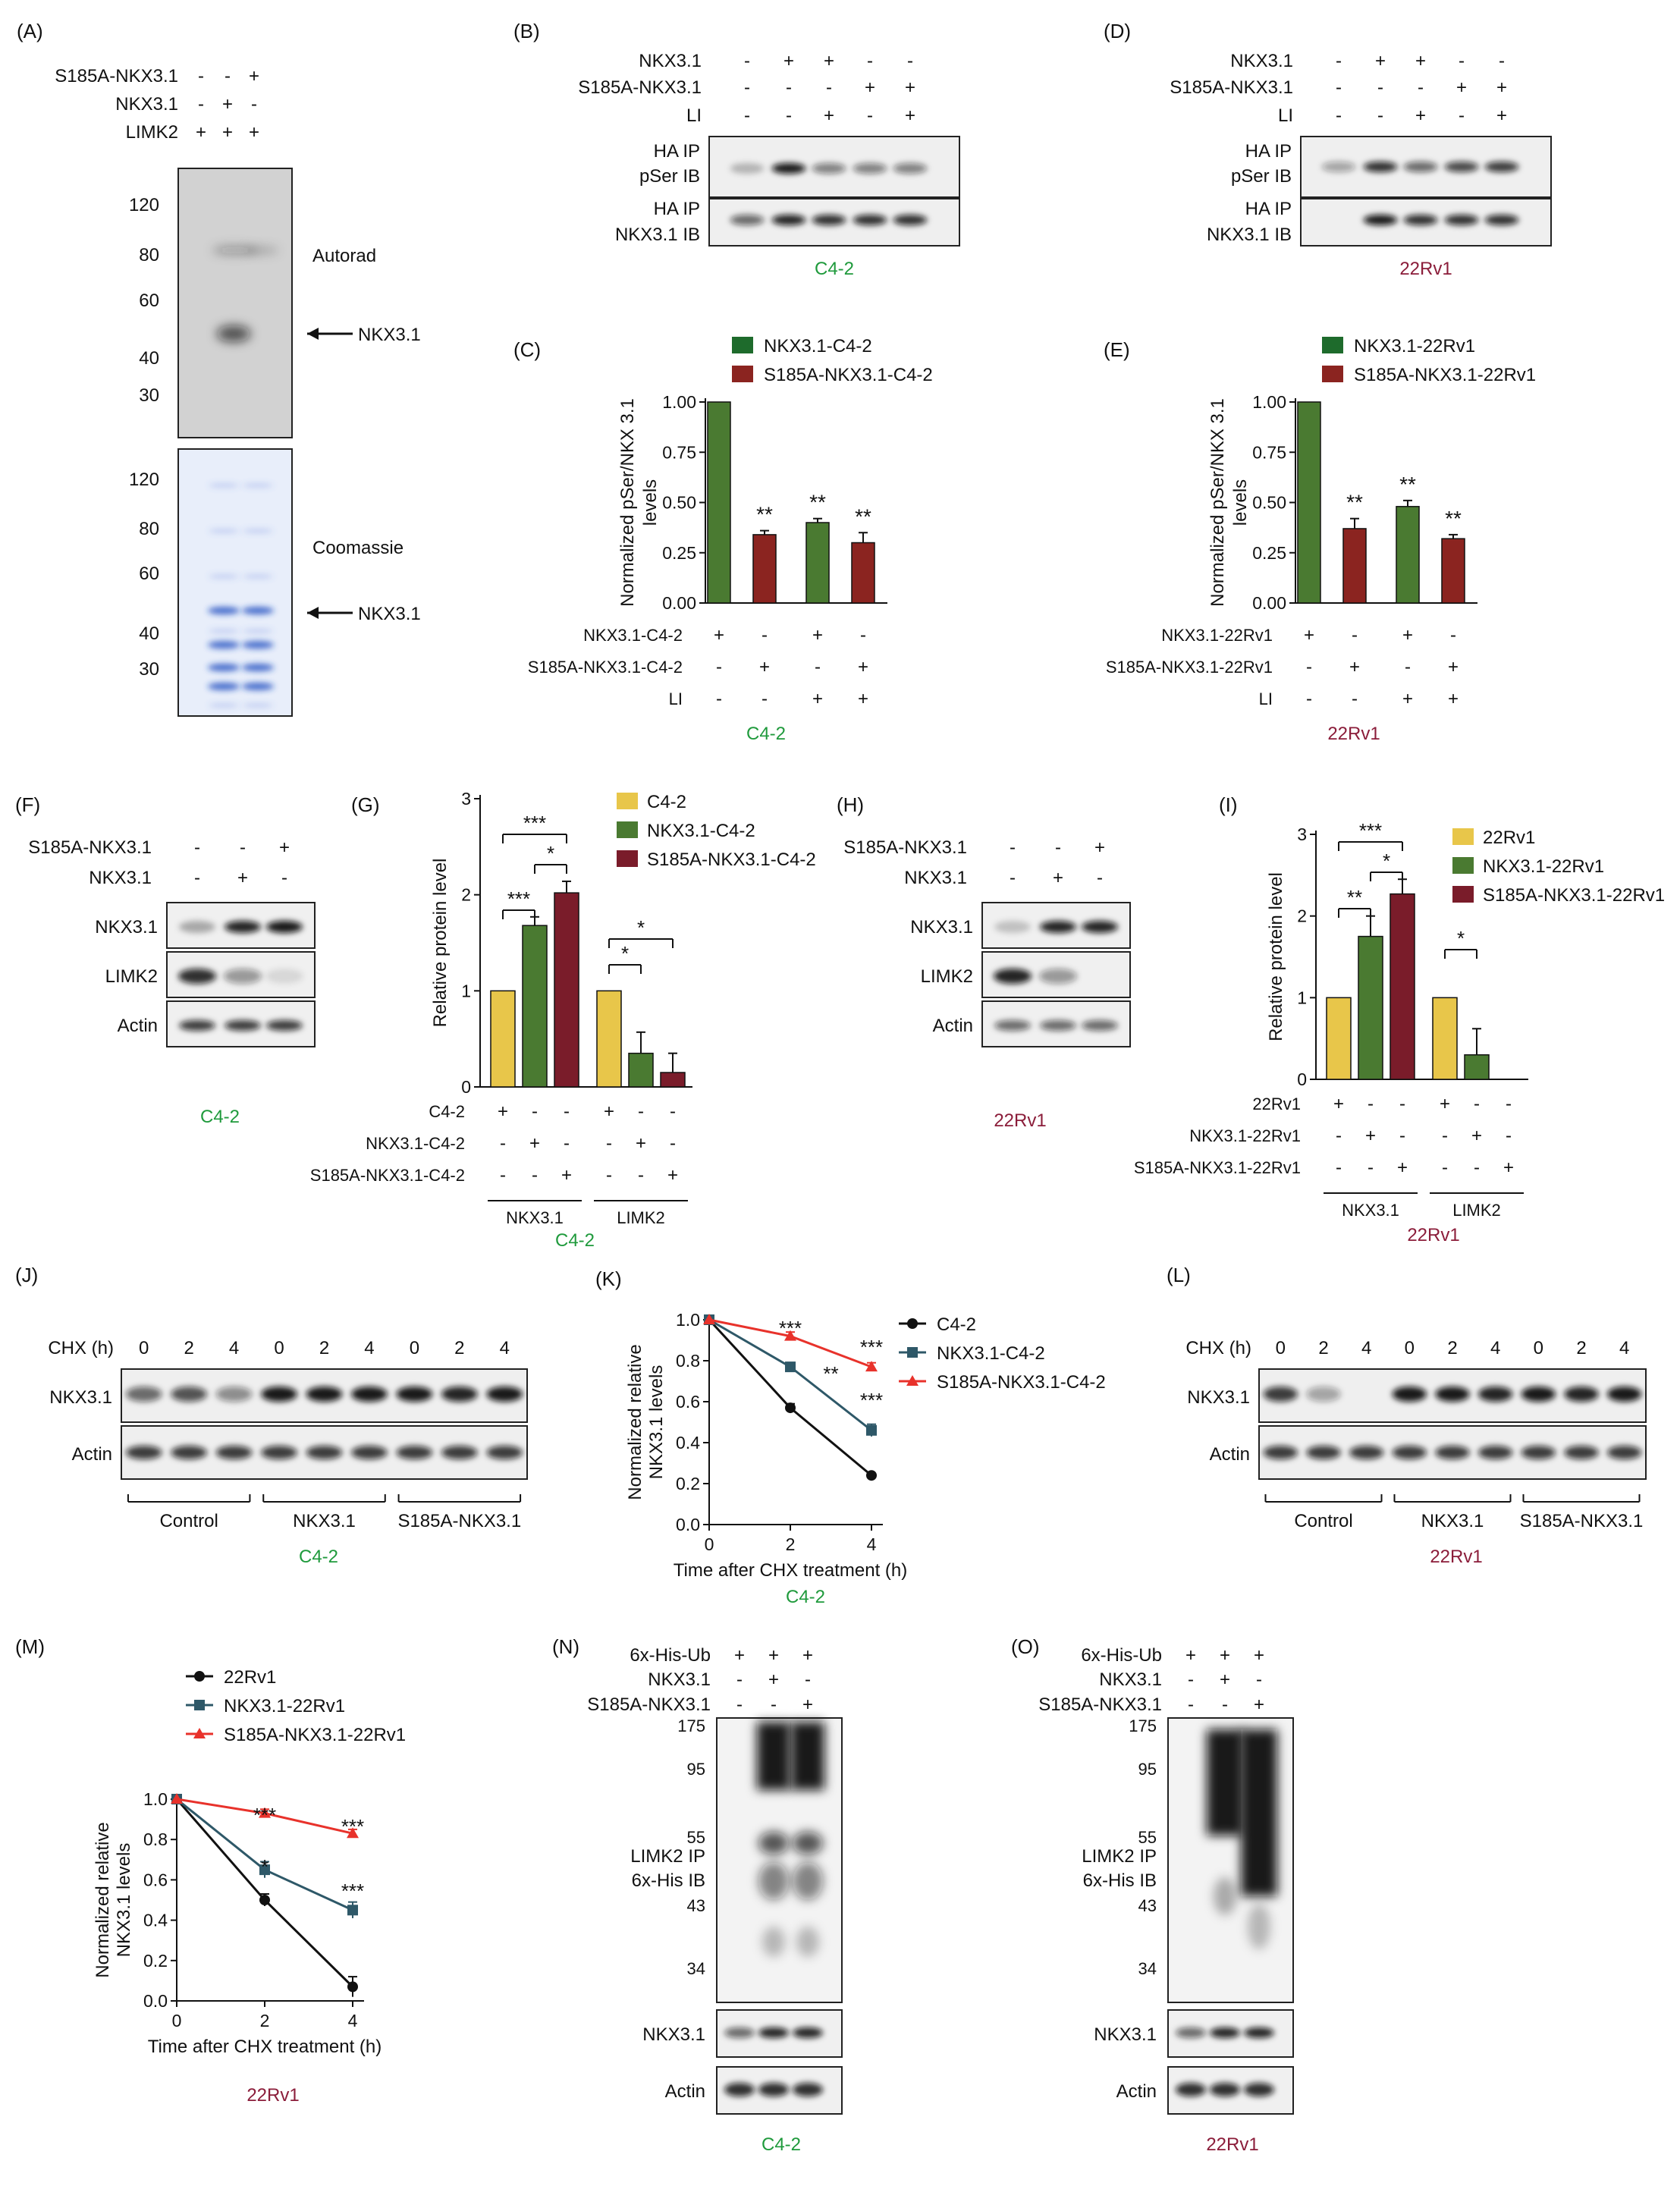  Describe the element at coordinates (279, 1348) in the screenshot. I see `timepoint-label: 0` at that location.